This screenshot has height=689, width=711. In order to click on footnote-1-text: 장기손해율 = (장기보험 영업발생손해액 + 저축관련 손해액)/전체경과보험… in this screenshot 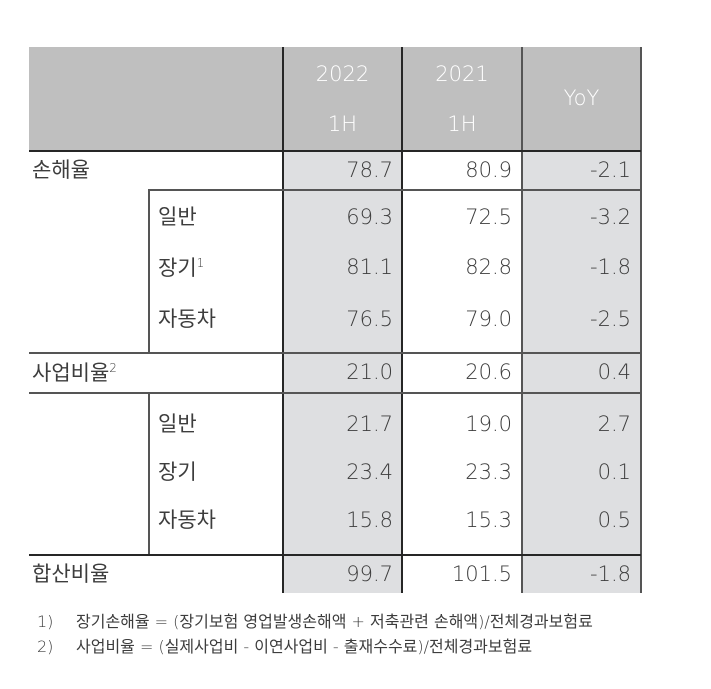, I will do `click(334, 621)`.